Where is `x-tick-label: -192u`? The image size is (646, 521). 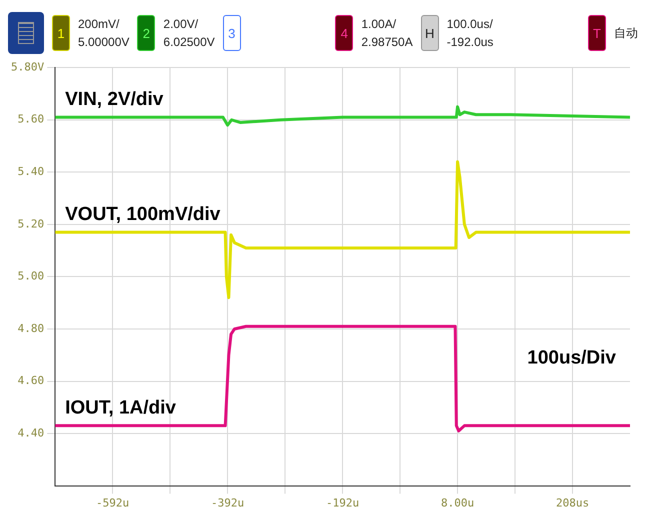
x-tick-label: -192u is located at coordinates (343, 503).